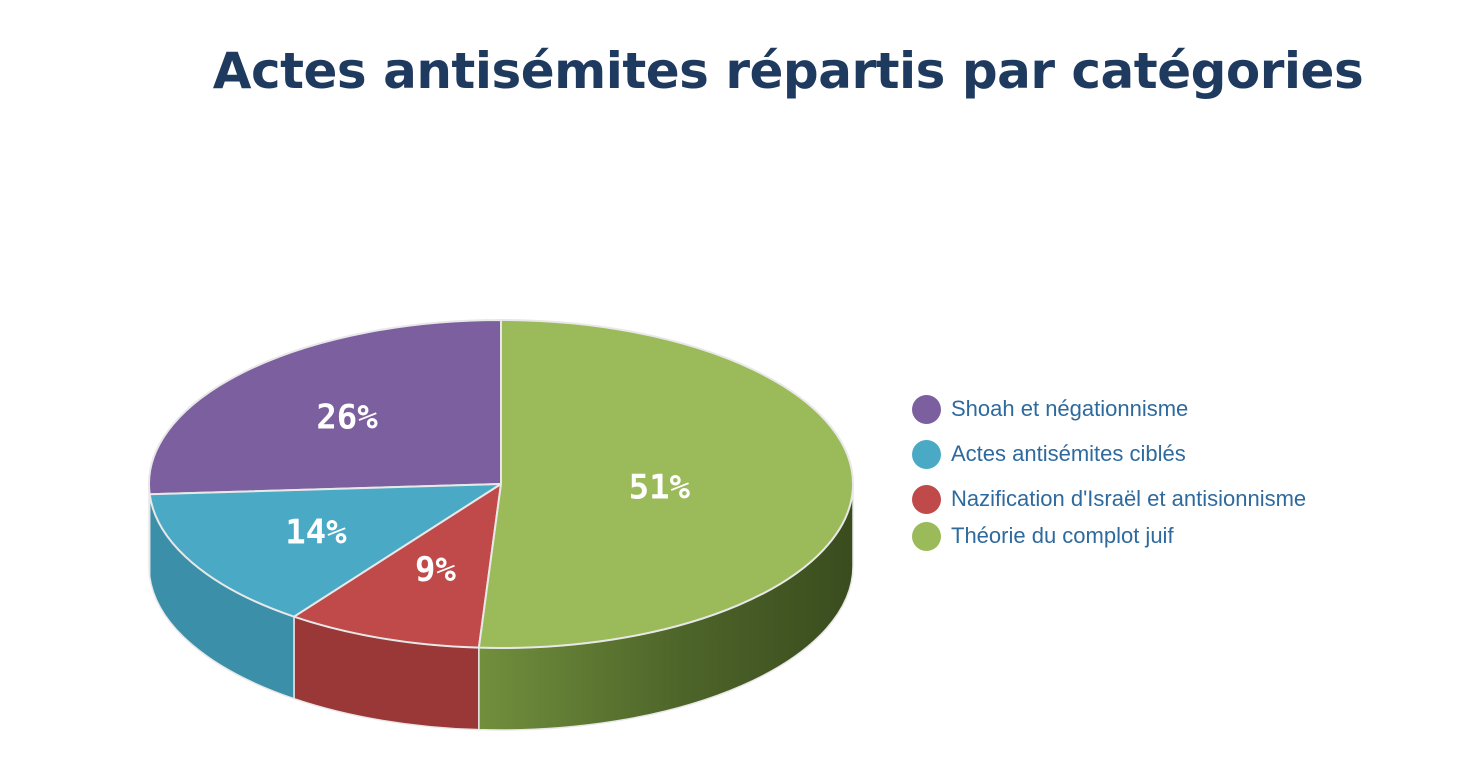  What do you see at coordinates (435, 570) in the screenshot?
I see `data-label-nazification-d-israel-et-antisionnisme: 9%` at bounding box center [435, 570].